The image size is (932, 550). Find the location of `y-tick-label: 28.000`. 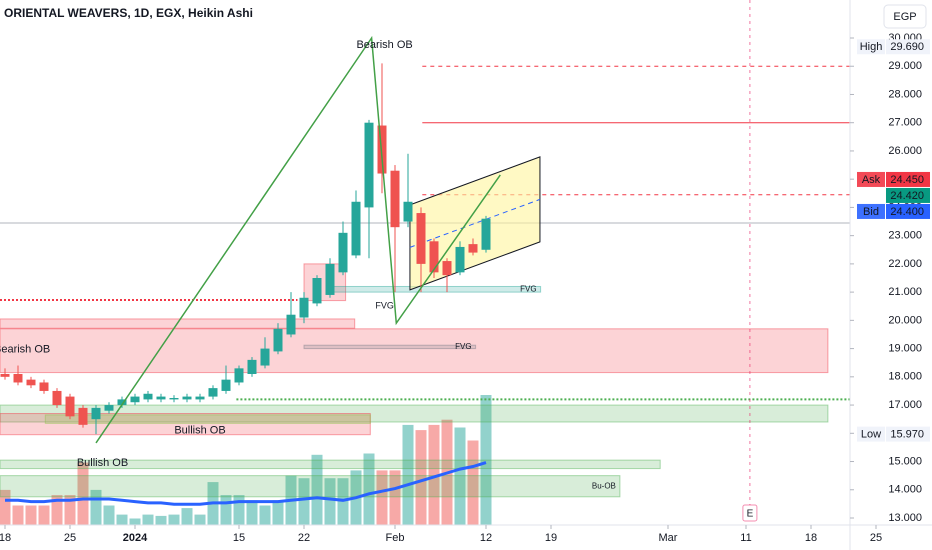

y-tick-label: 28.000 is located at coordinates (905, 94).